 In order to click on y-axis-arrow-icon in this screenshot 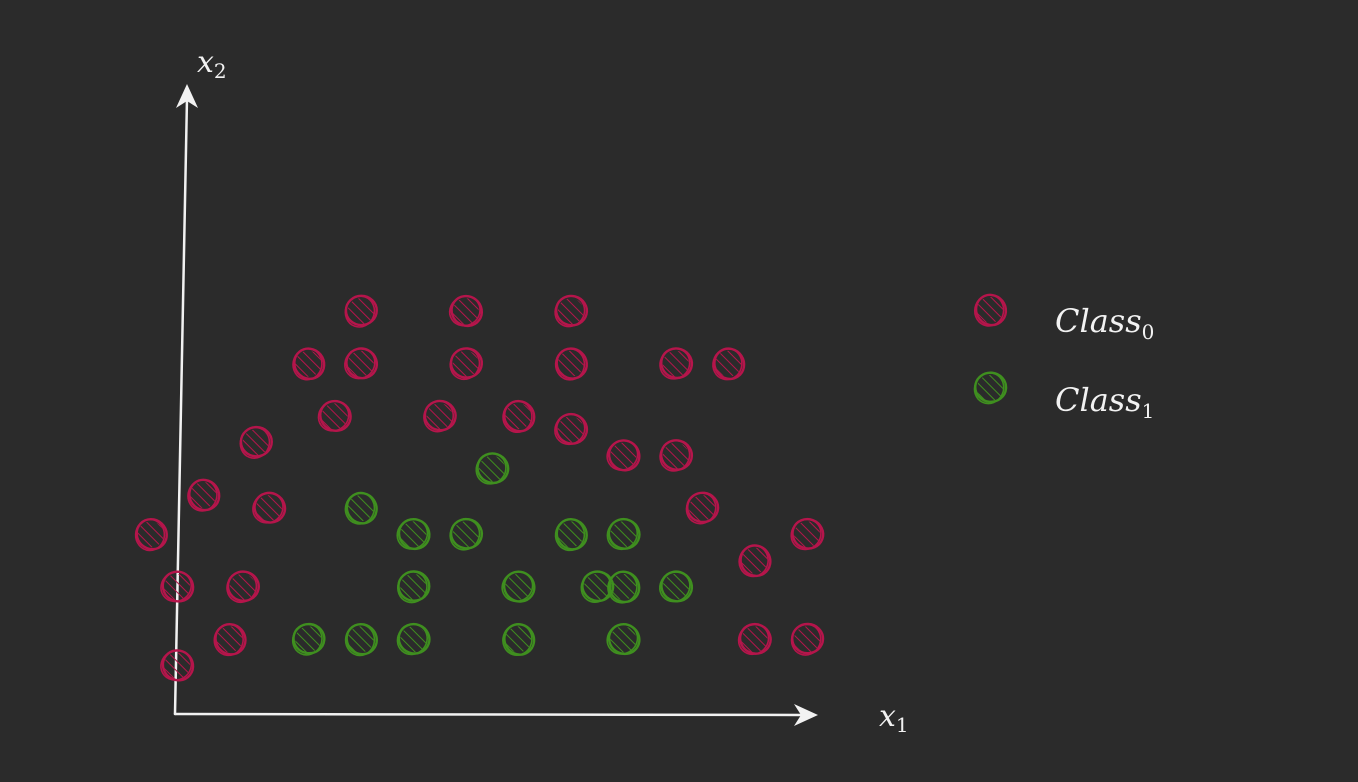, I will do `click(187, 96)`.